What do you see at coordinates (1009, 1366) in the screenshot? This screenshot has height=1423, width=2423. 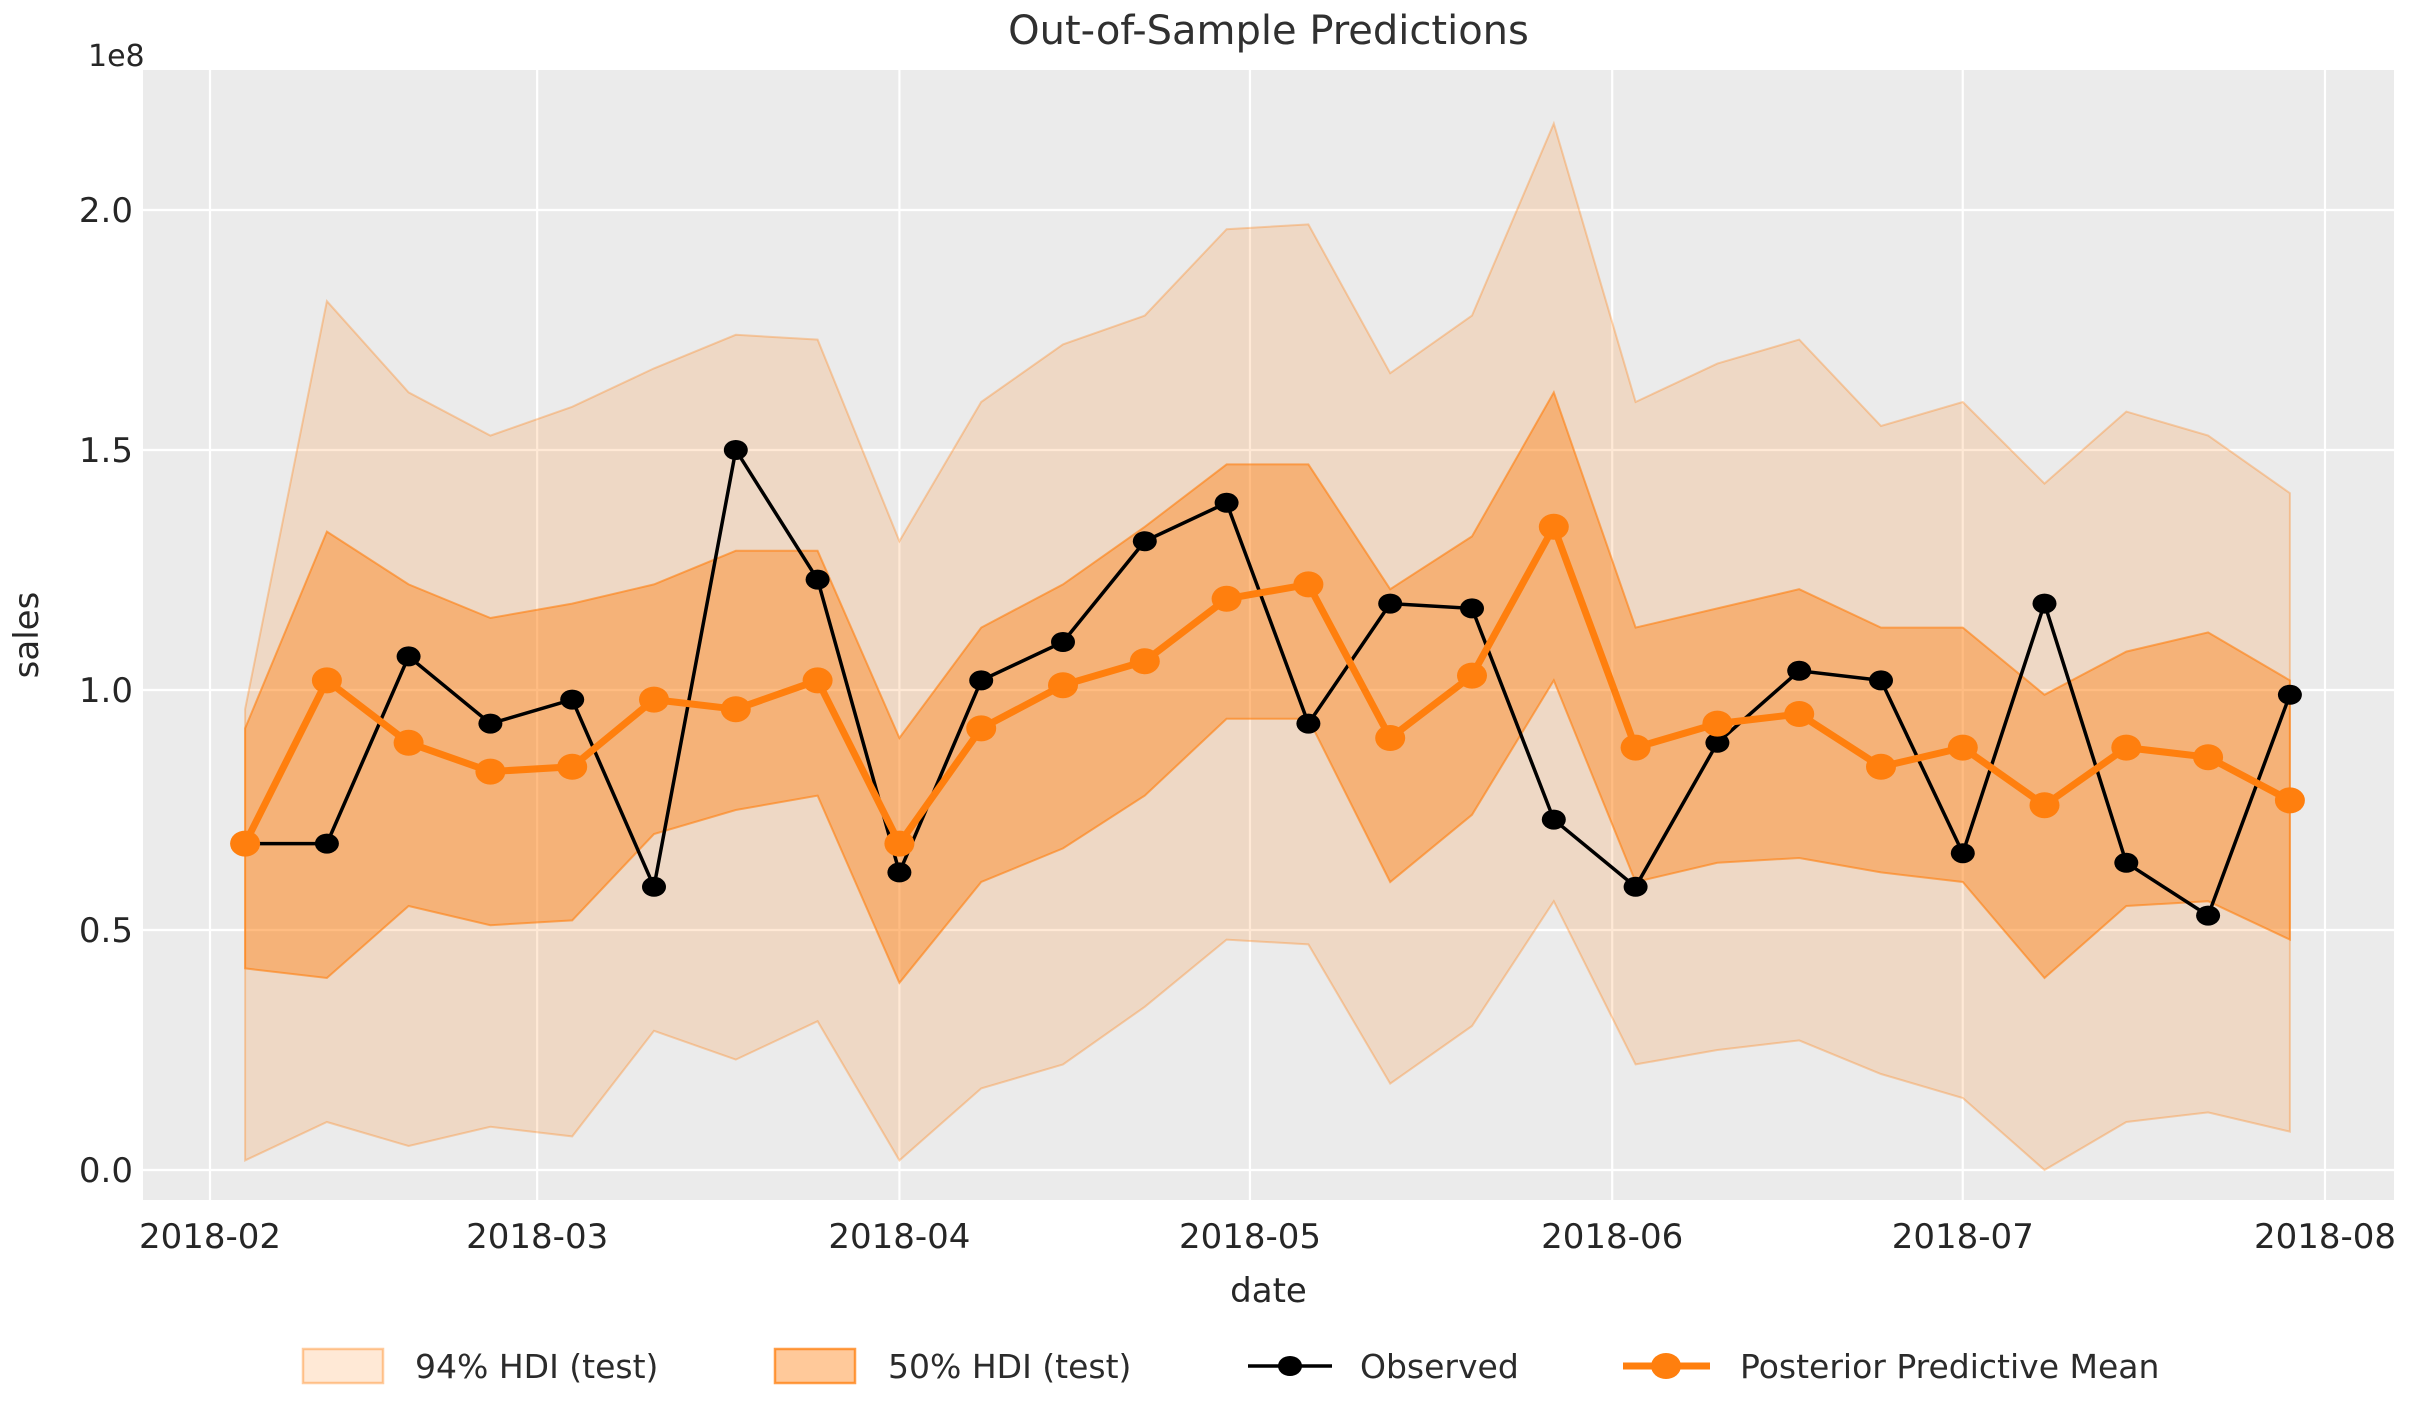 I see `legend-label-hdi50: 50% HDI (test)` at bounding box center [1009, 1366].